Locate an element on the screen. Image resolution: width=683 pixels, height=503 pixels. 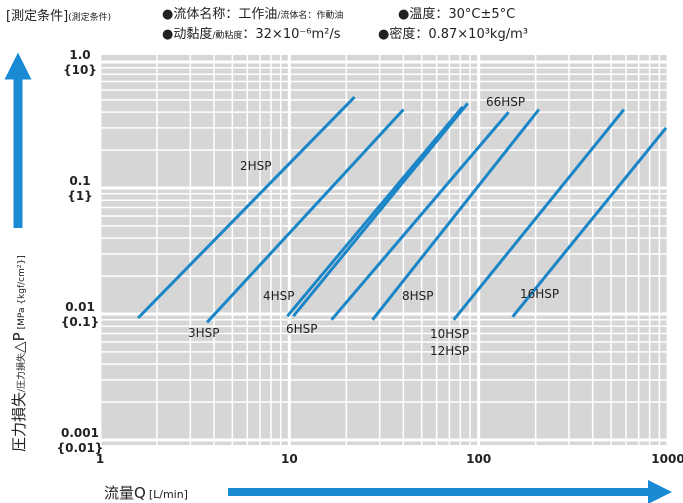
y-tick-label: 0.001 is located at coordinates (80, 433).